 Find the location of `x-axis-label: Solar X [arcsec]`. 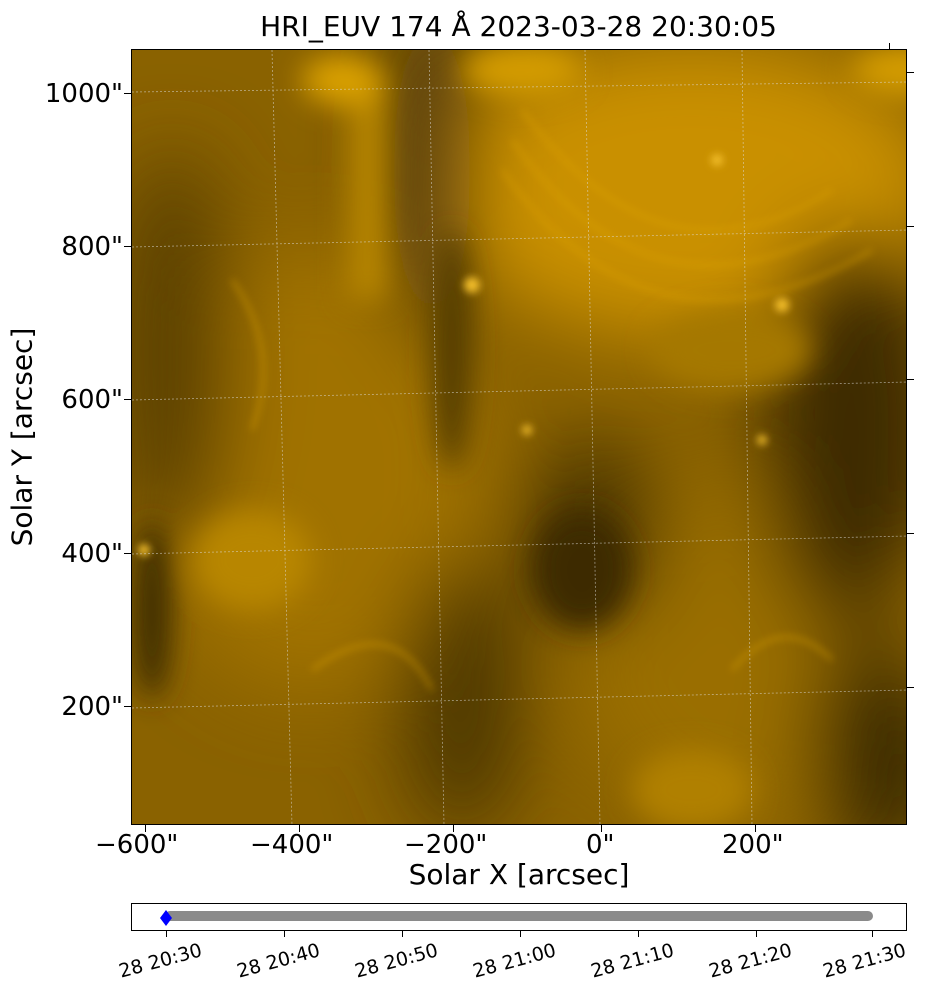

x-axis-label: Solar X [arcsec] is located at coordinates (519, 874).